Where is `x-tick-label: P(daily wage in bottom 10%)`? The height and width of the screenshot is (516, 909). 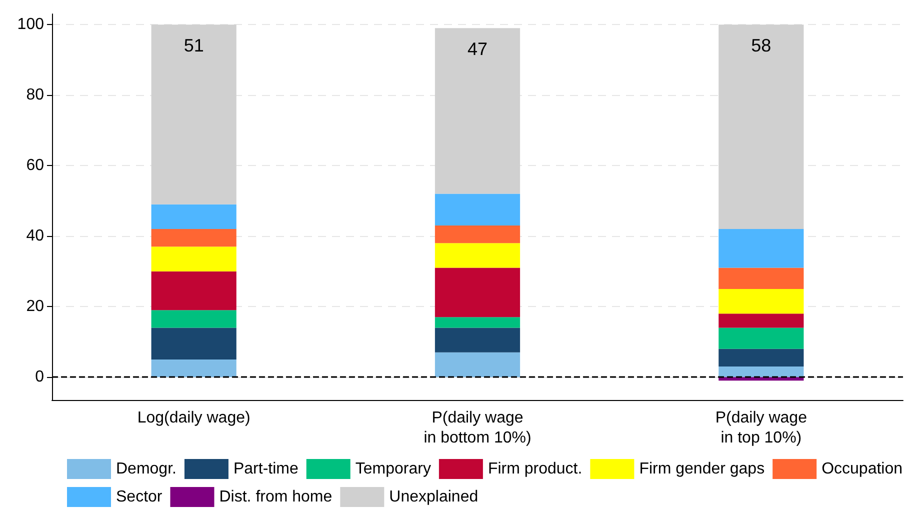
x-tick-label: P(daily wage in bottom 10%) is located at coordinates (478, 428).